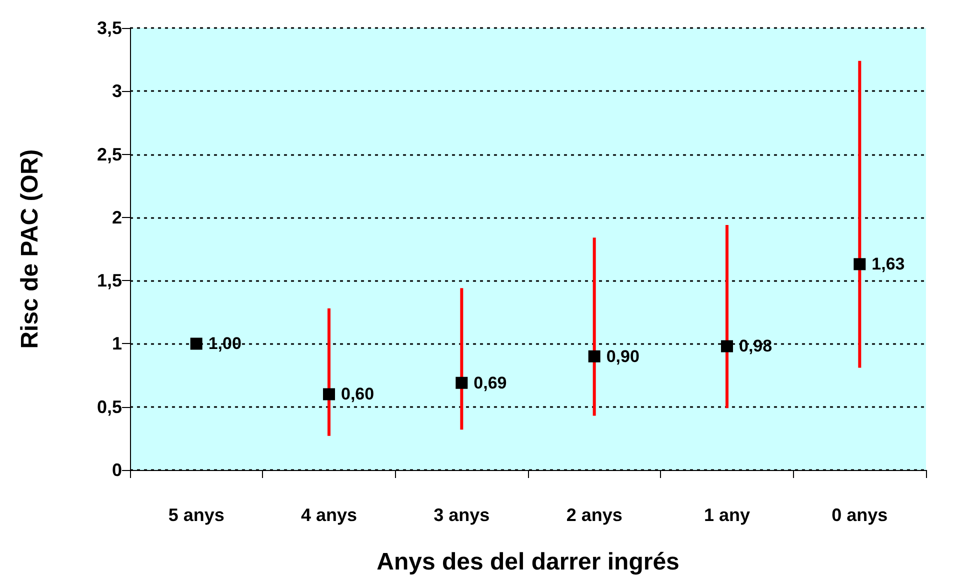 Image resolution: width=976 pixels, height=588 pixels. Describe the element at coordinates (594, 515) in the screenshot. I see `x-tick-label: 2 anys` at that location.